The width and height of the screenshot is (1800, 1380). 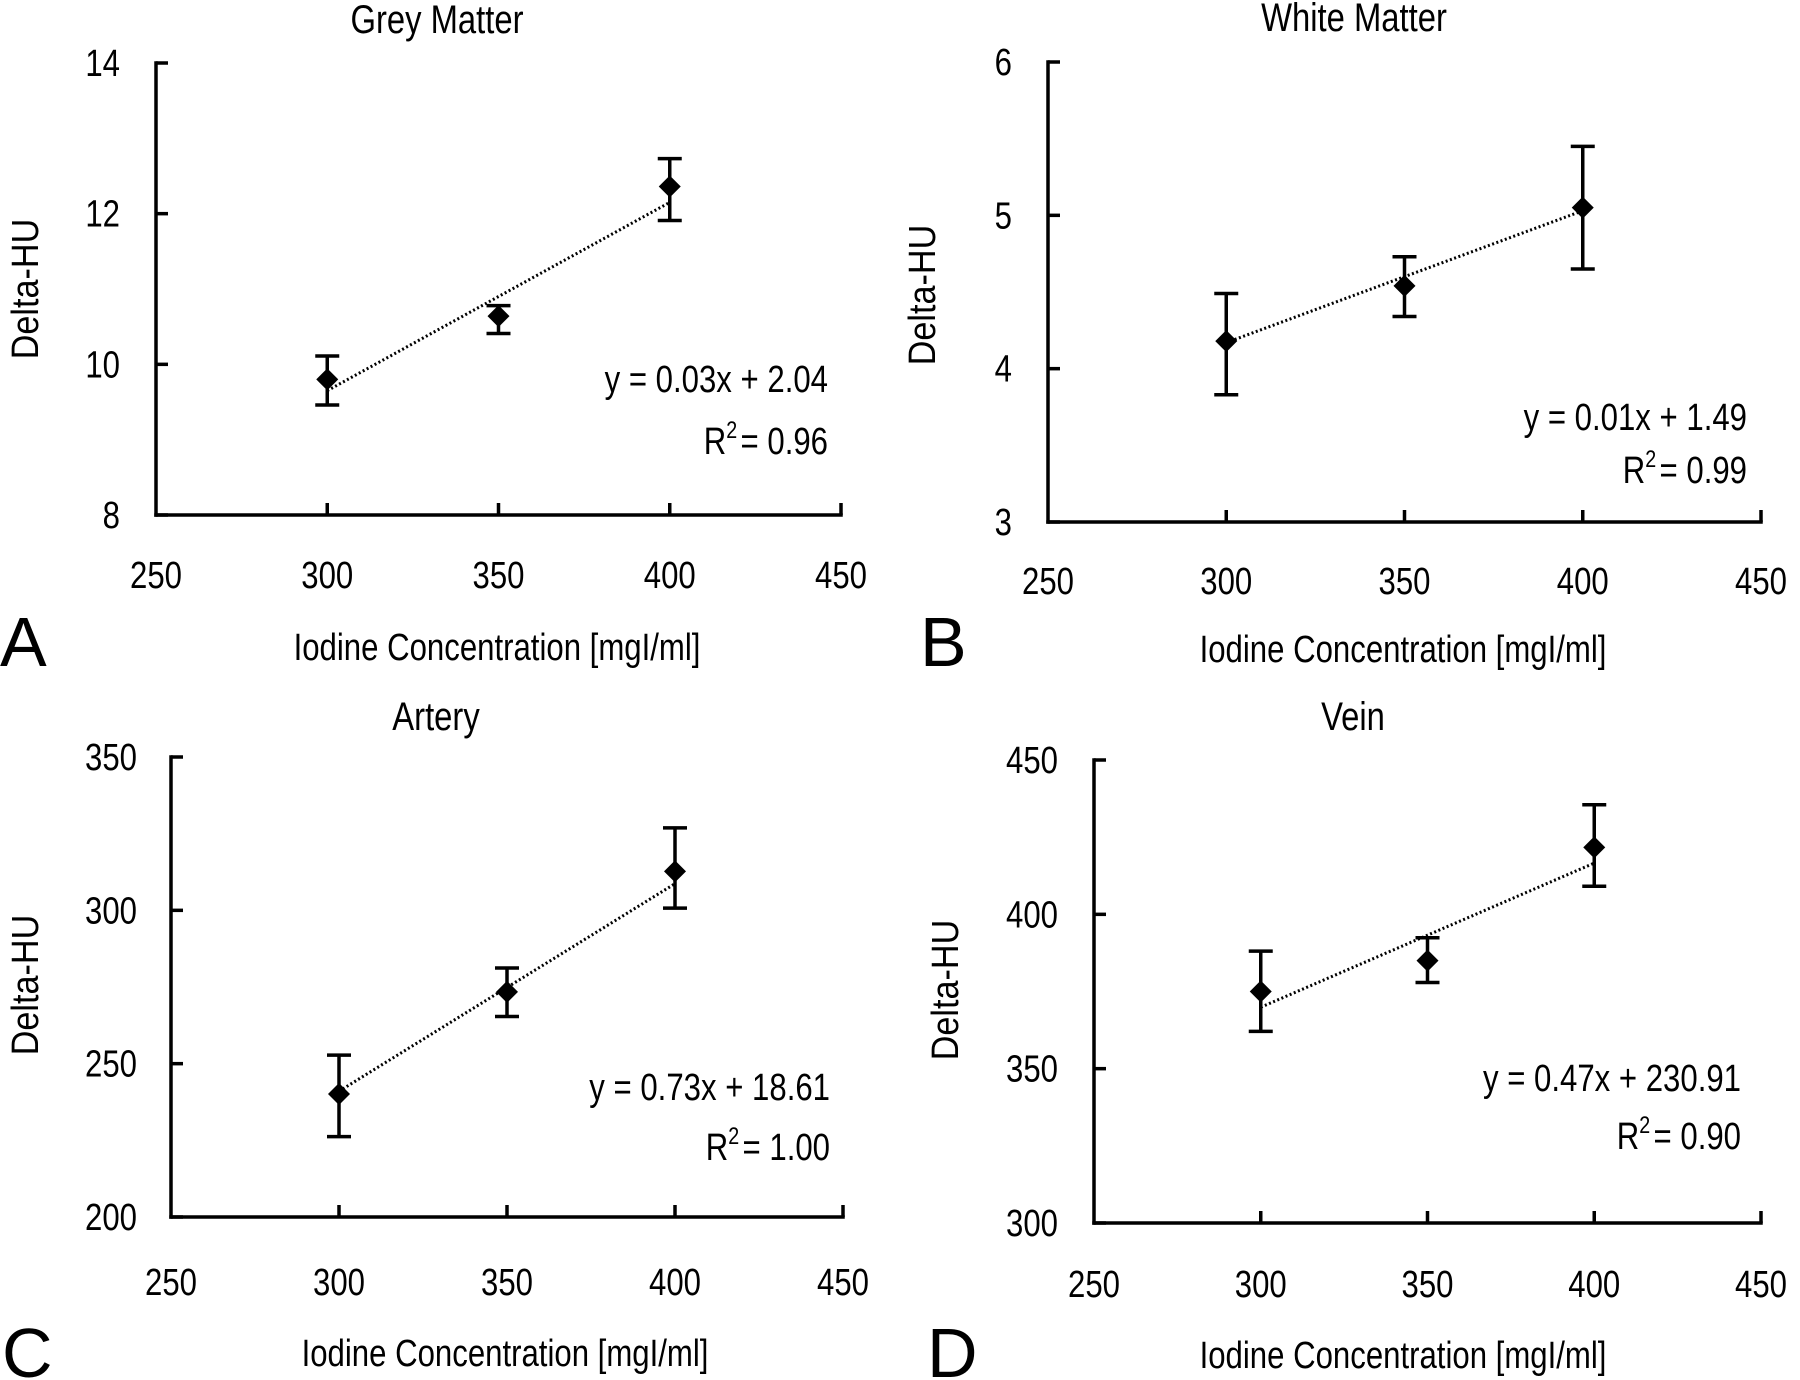 I want to click on chart-title: Artery, so click(x=436, y=716).